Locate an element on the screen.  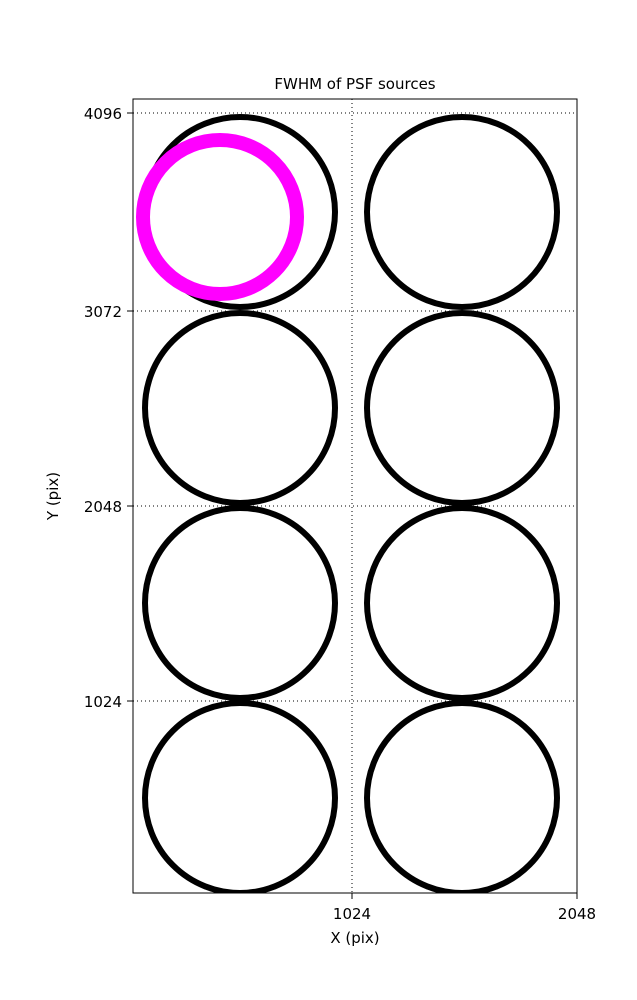
x-axis-label: X (pix) is located at coordinates (354, 938).